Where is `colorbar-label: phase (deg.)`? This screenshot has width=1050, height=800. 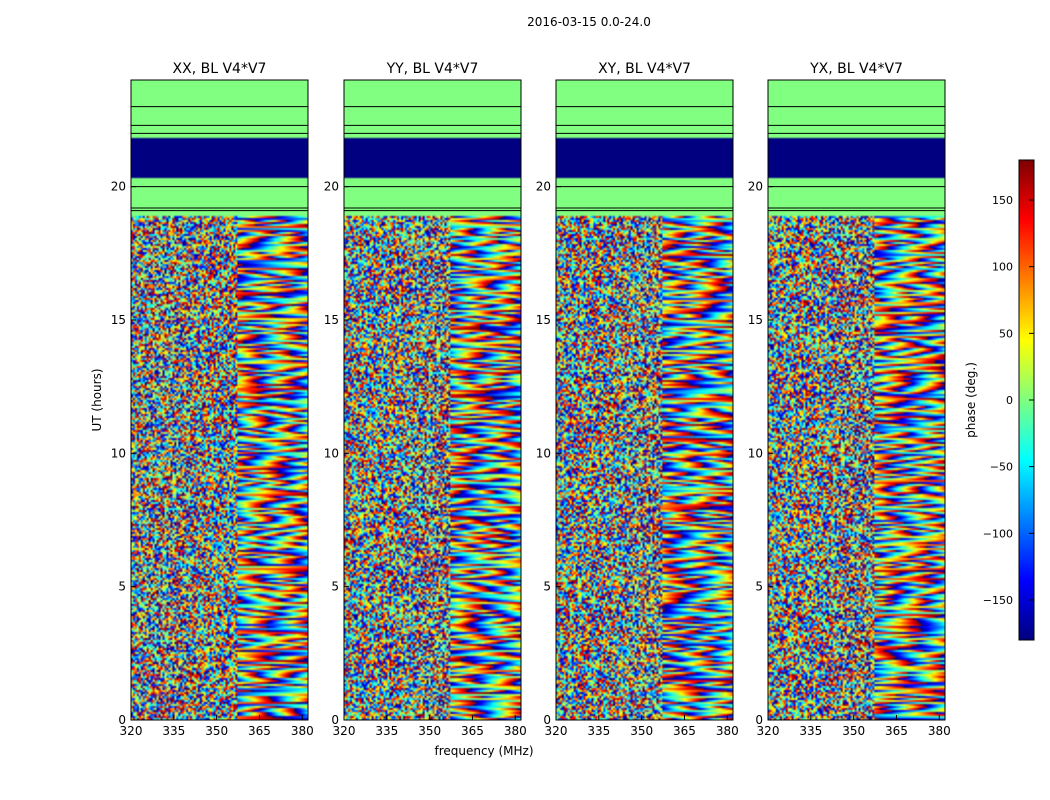 colorbar-label: phase (deg.) is located at coordinates (971, 400).